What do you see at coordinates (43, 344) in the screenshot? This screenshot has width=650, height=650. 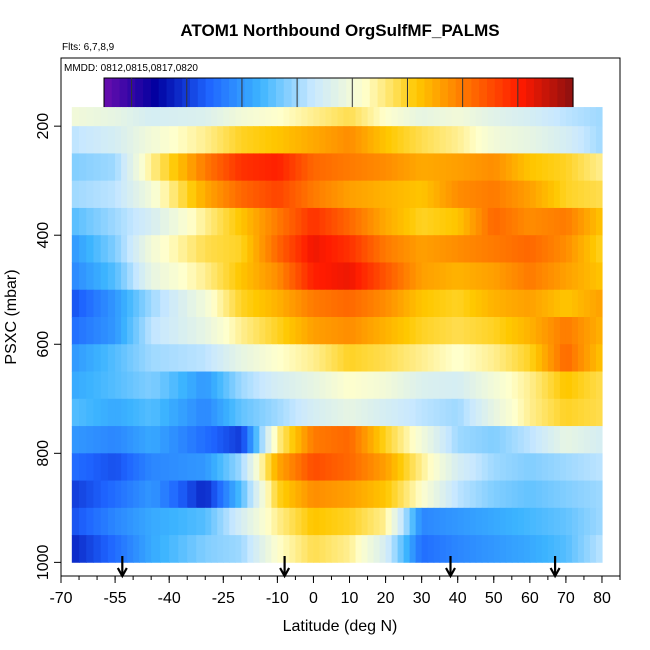 I see `y-tick-label: 600` at bounding box center [43, 344].